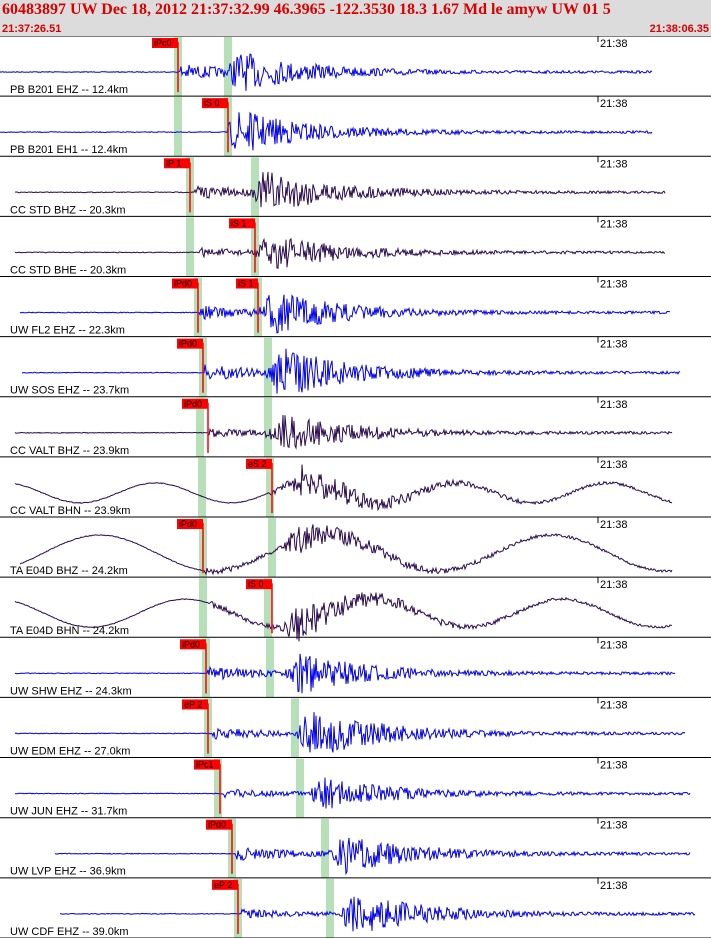 This screenshot has width=711, height=938. What do you see at coordinates (32, 29) in the screenshot?
I see `window-start-time: 21:37:26.51` at bounding box center [32, 29].